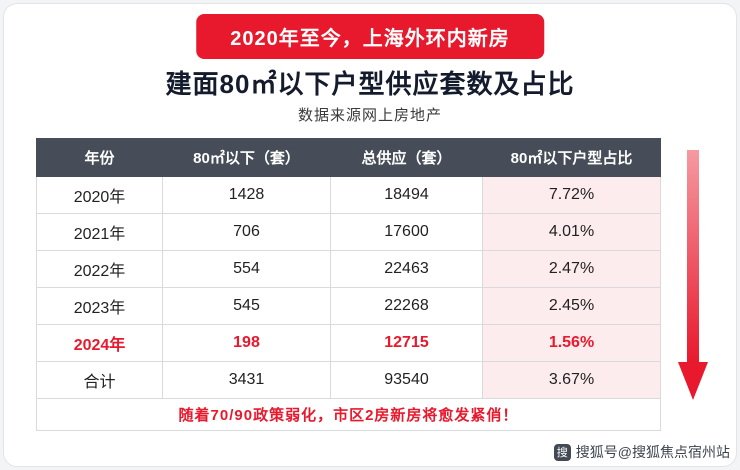 The height and width of the screenshot is (470, 740). Describe the element at coordinates (99, 269) in the screenshot. I see `year-cell: 2022年` at that location.